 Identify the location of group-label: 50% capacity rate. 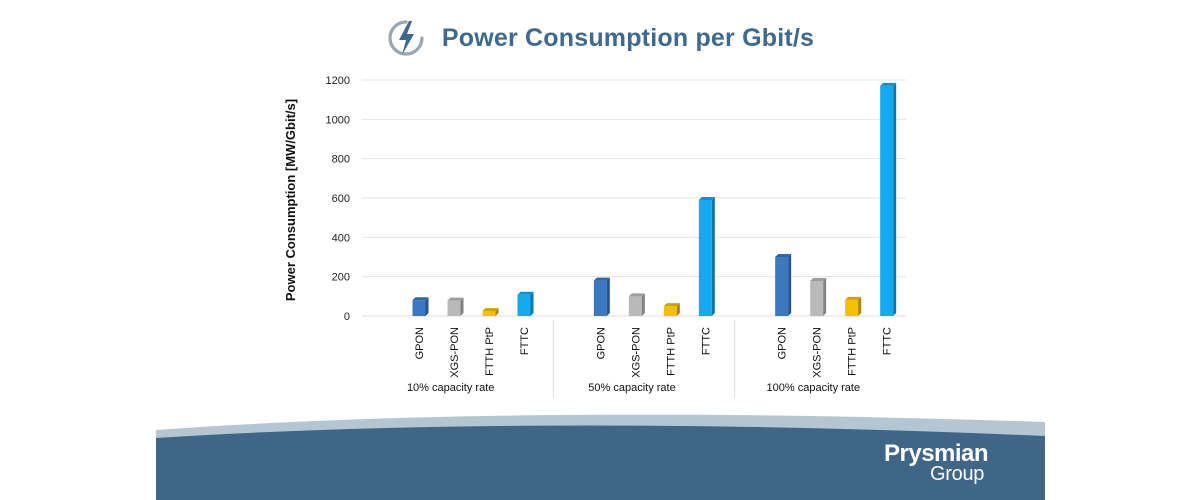
(631, 388).